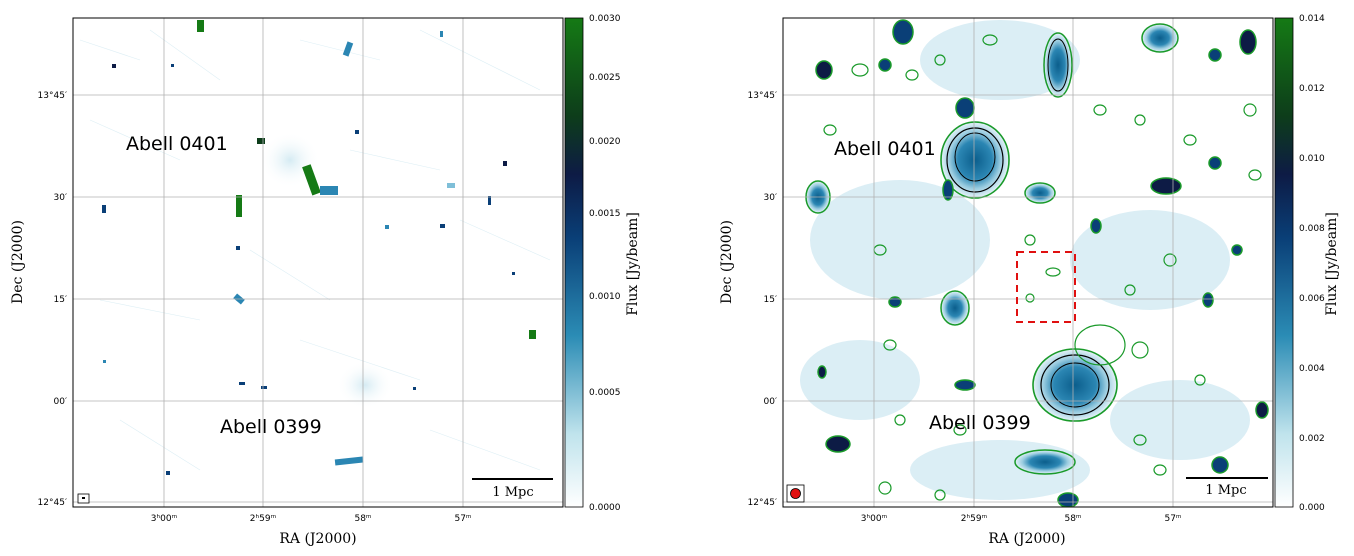  Describe the element at coordinates (633, 264) in the screenshot. I see `left-colorbar-label: Flux [Jy/beam]` at that location.